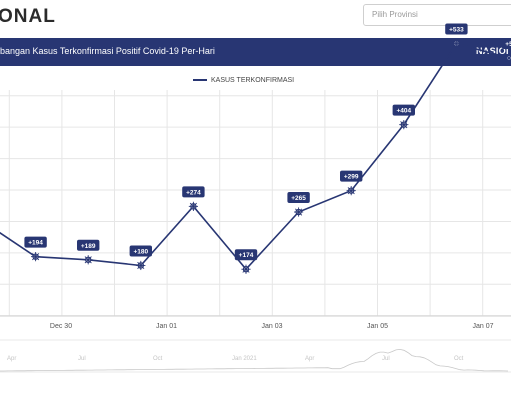 This screenshot has height=400, width=511. I want to click on data-point: +533, so click(456, 36).